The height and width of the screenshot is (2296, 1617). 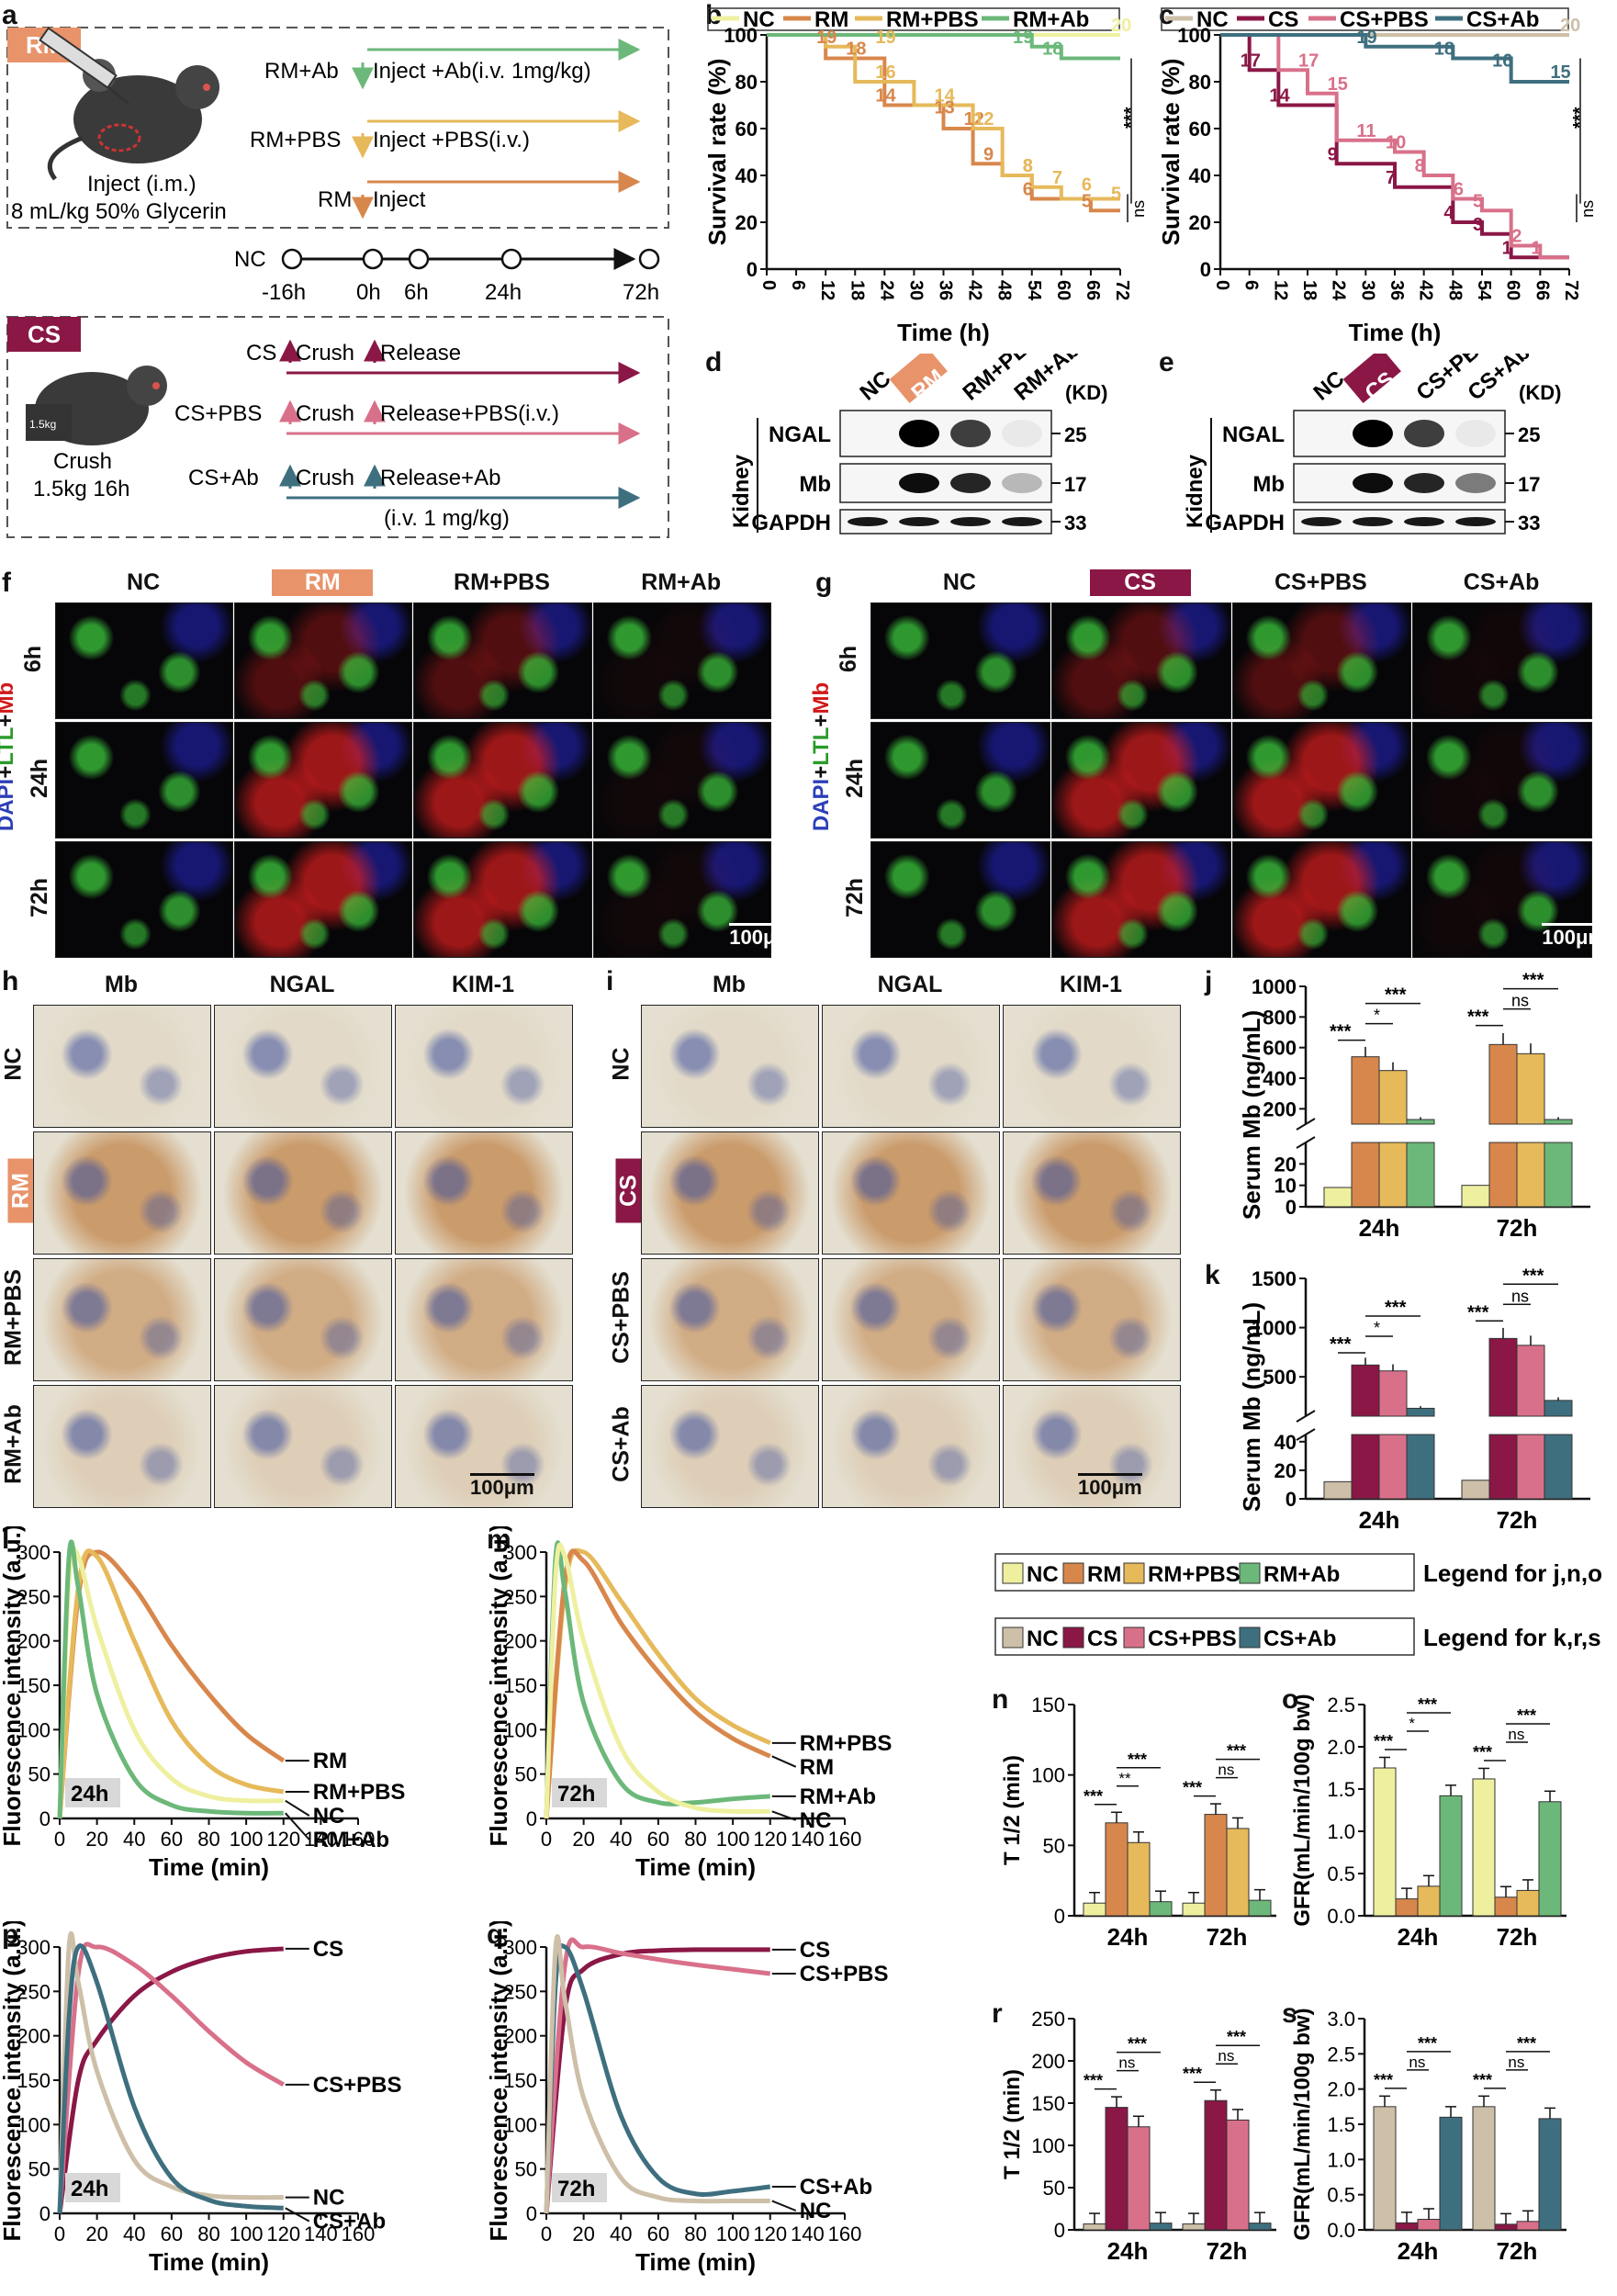 I want to click on timeline-t3: 24h, so click(x=504, y=292).